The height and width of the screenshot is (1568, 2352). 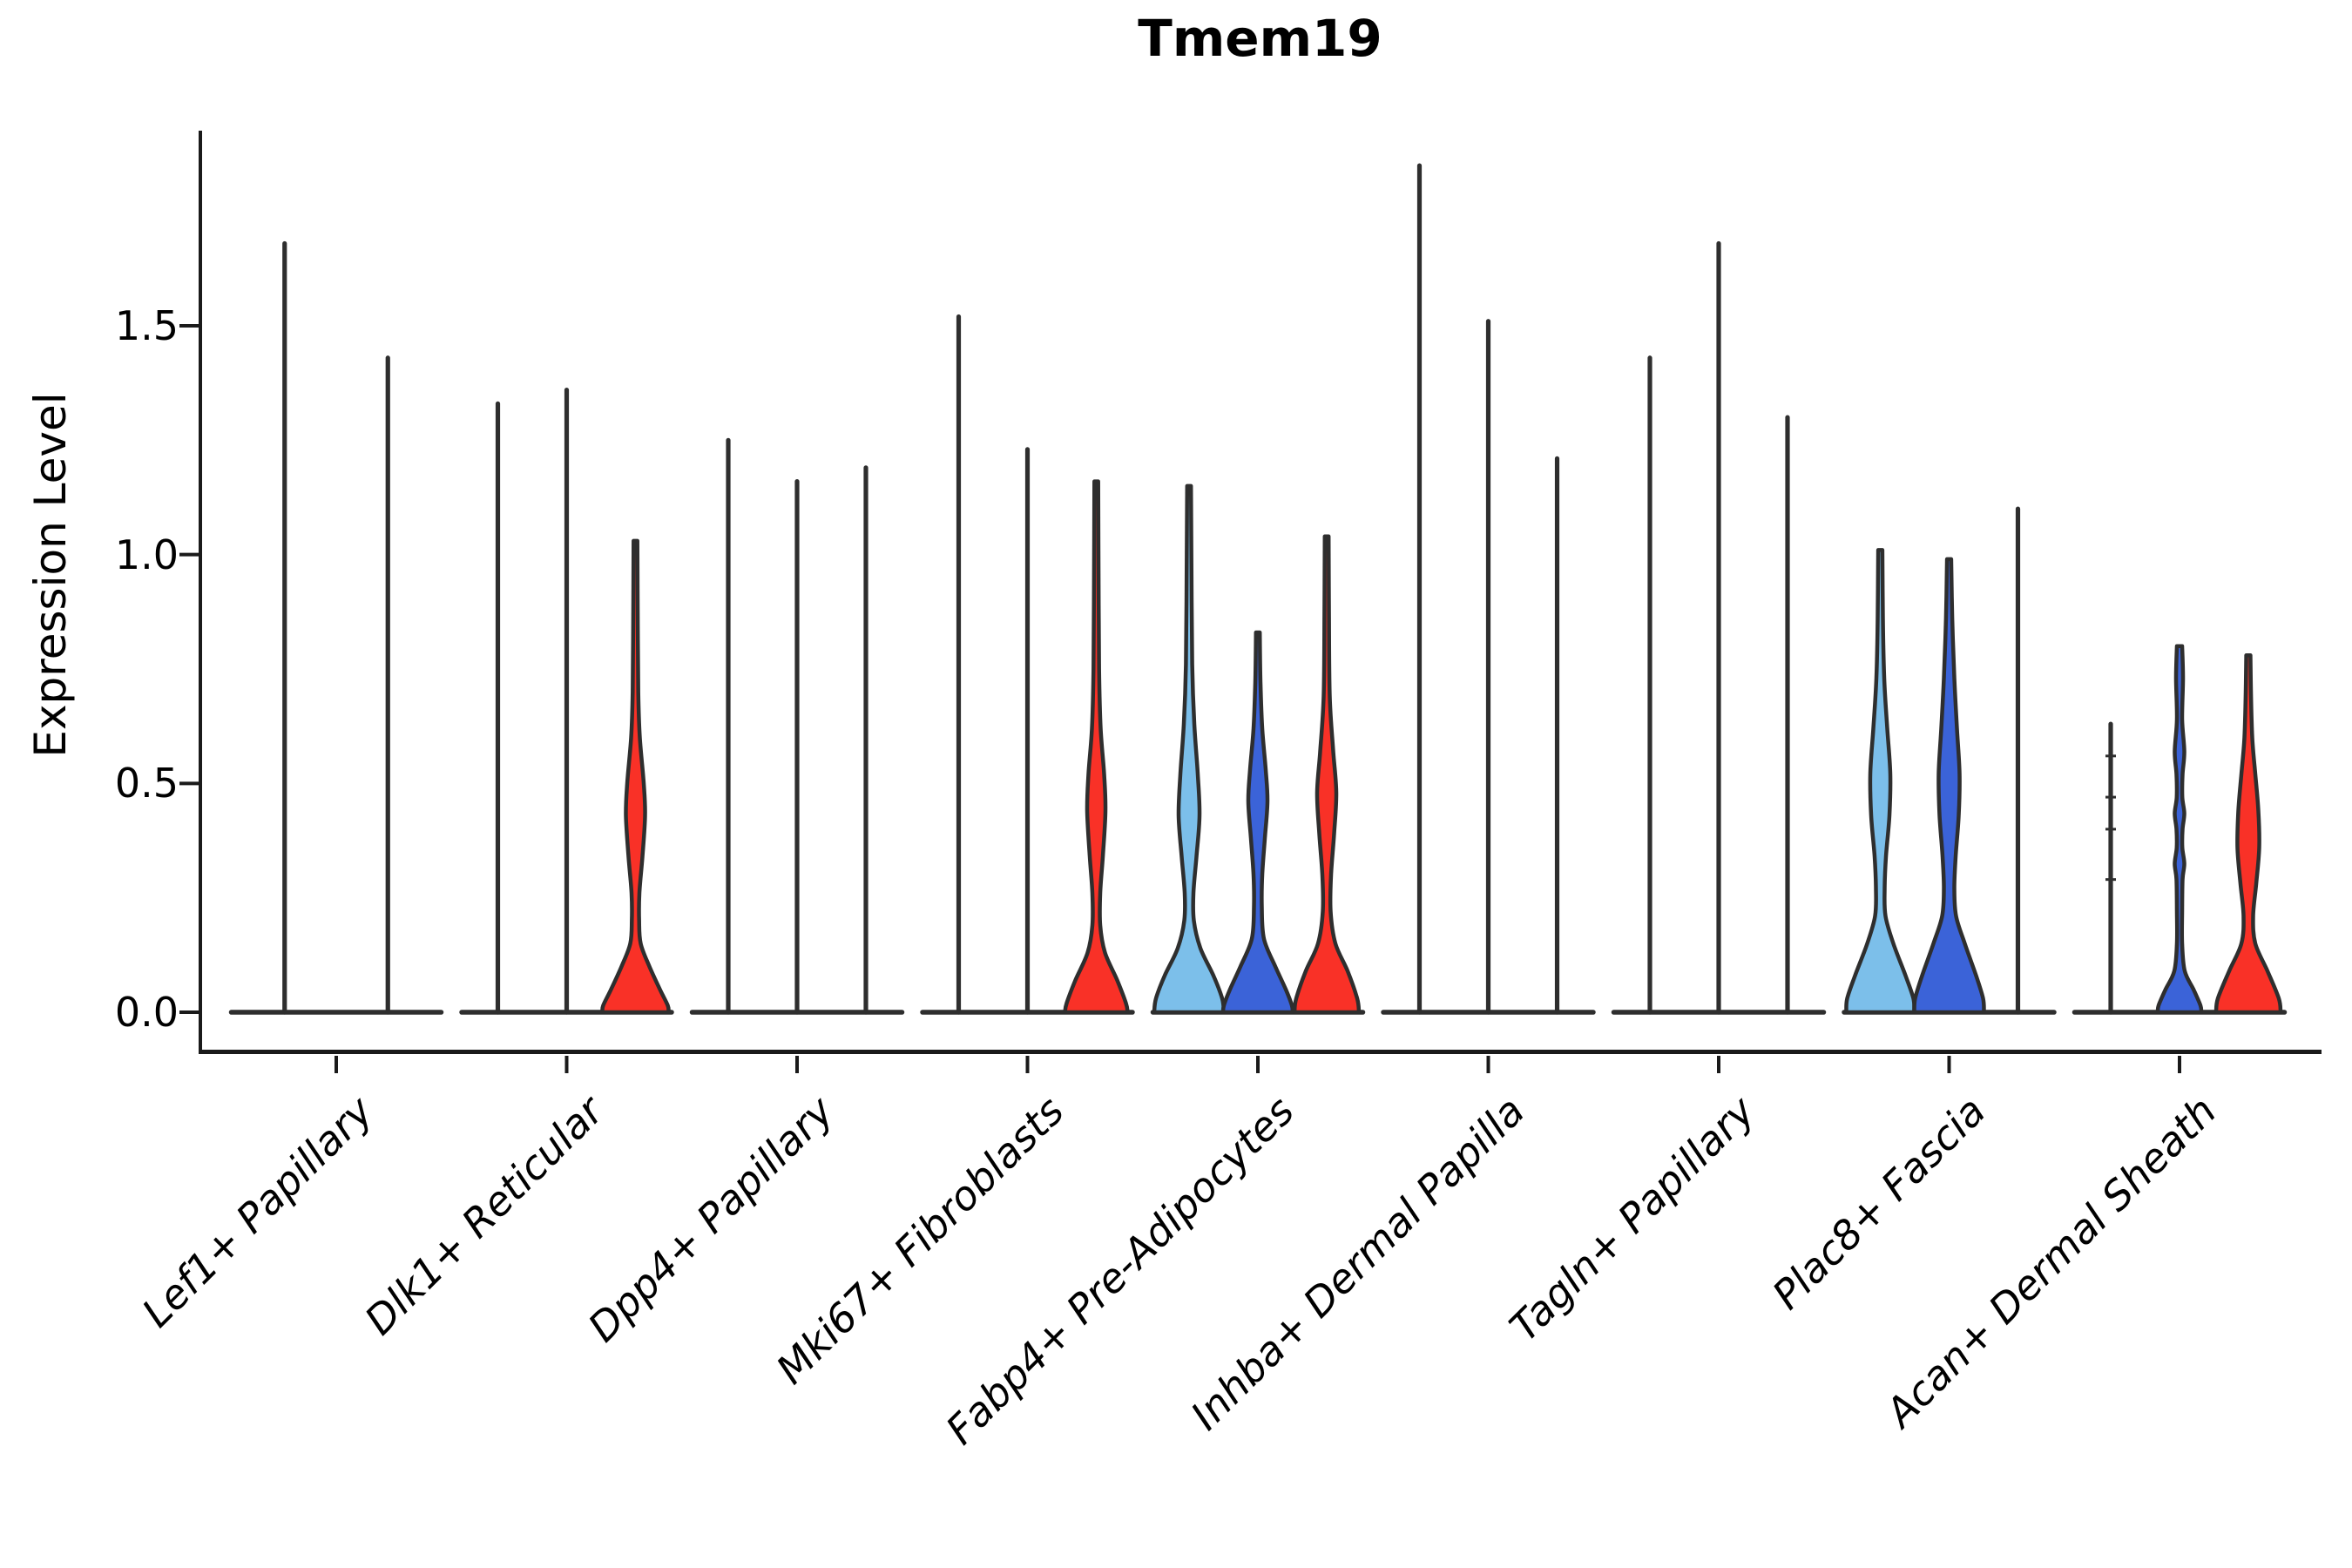 What do you see at coordinates (146, 325) in the screenshot?
I see `y-tick-label: 1.5` at bounding box center [146, 325].